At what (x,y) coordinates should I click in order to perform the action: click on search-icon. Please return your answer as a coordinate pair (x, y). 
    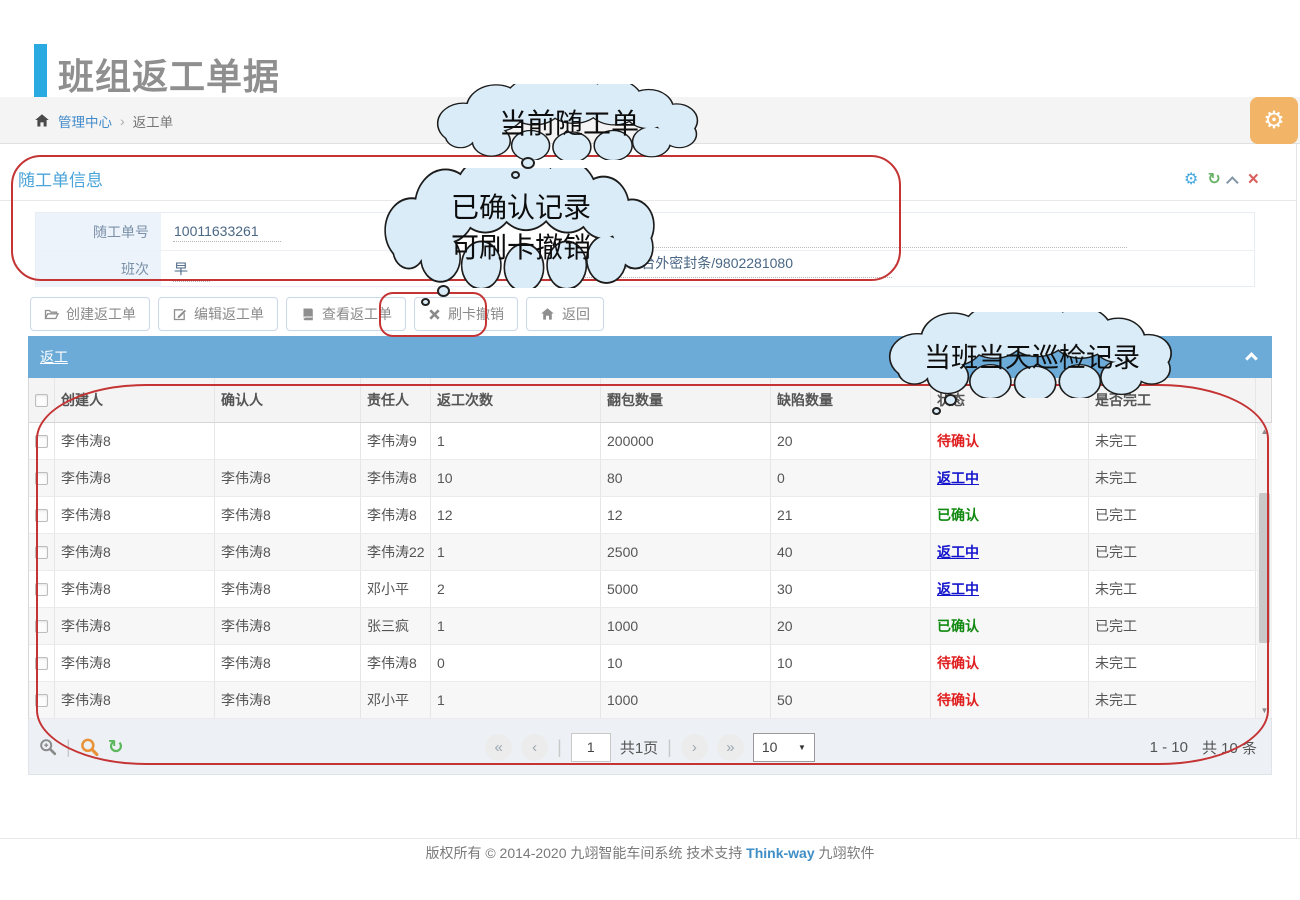
    Looking at the image, I should click on (89, 747).